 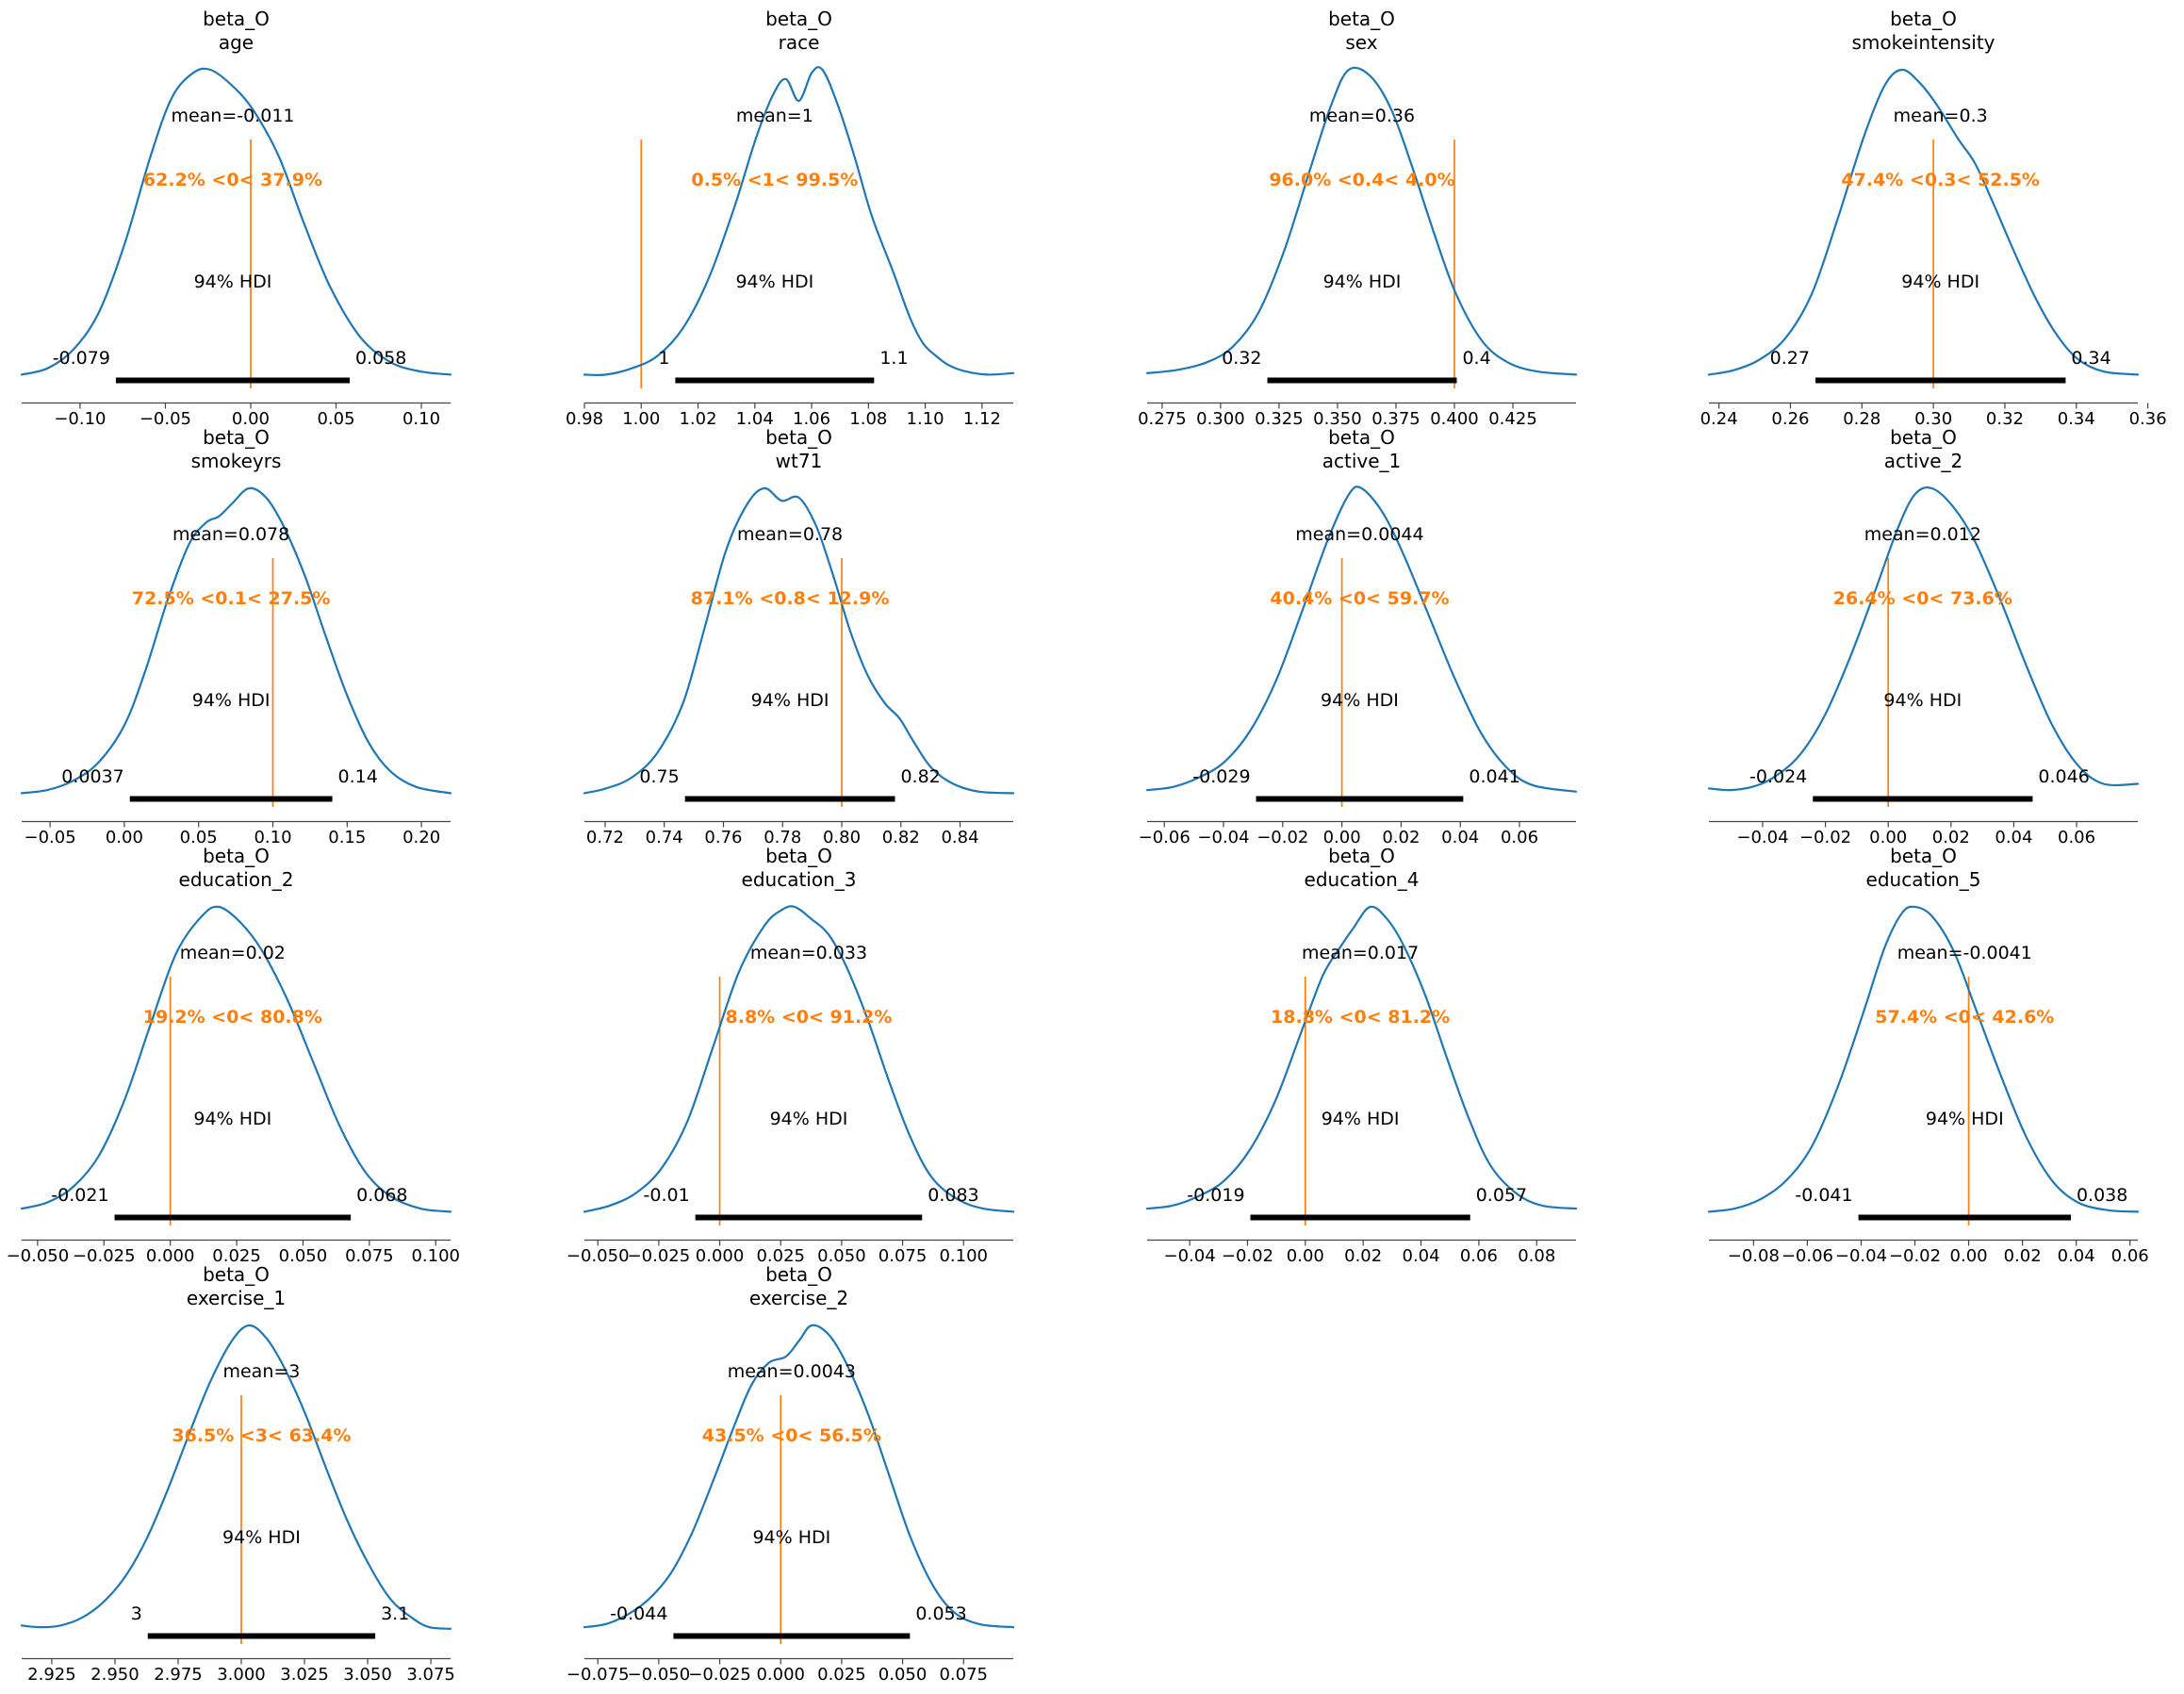 I want to click on x-tick-label: 0.06, so click(x=1478, y=1256).